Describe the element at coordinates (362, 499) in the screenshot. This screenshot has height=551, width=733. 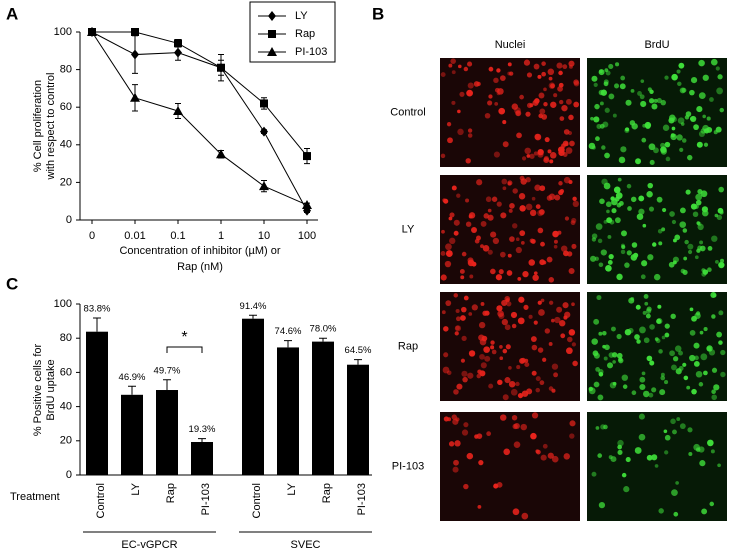
I see `x-tick-label: PI-103` at that location.